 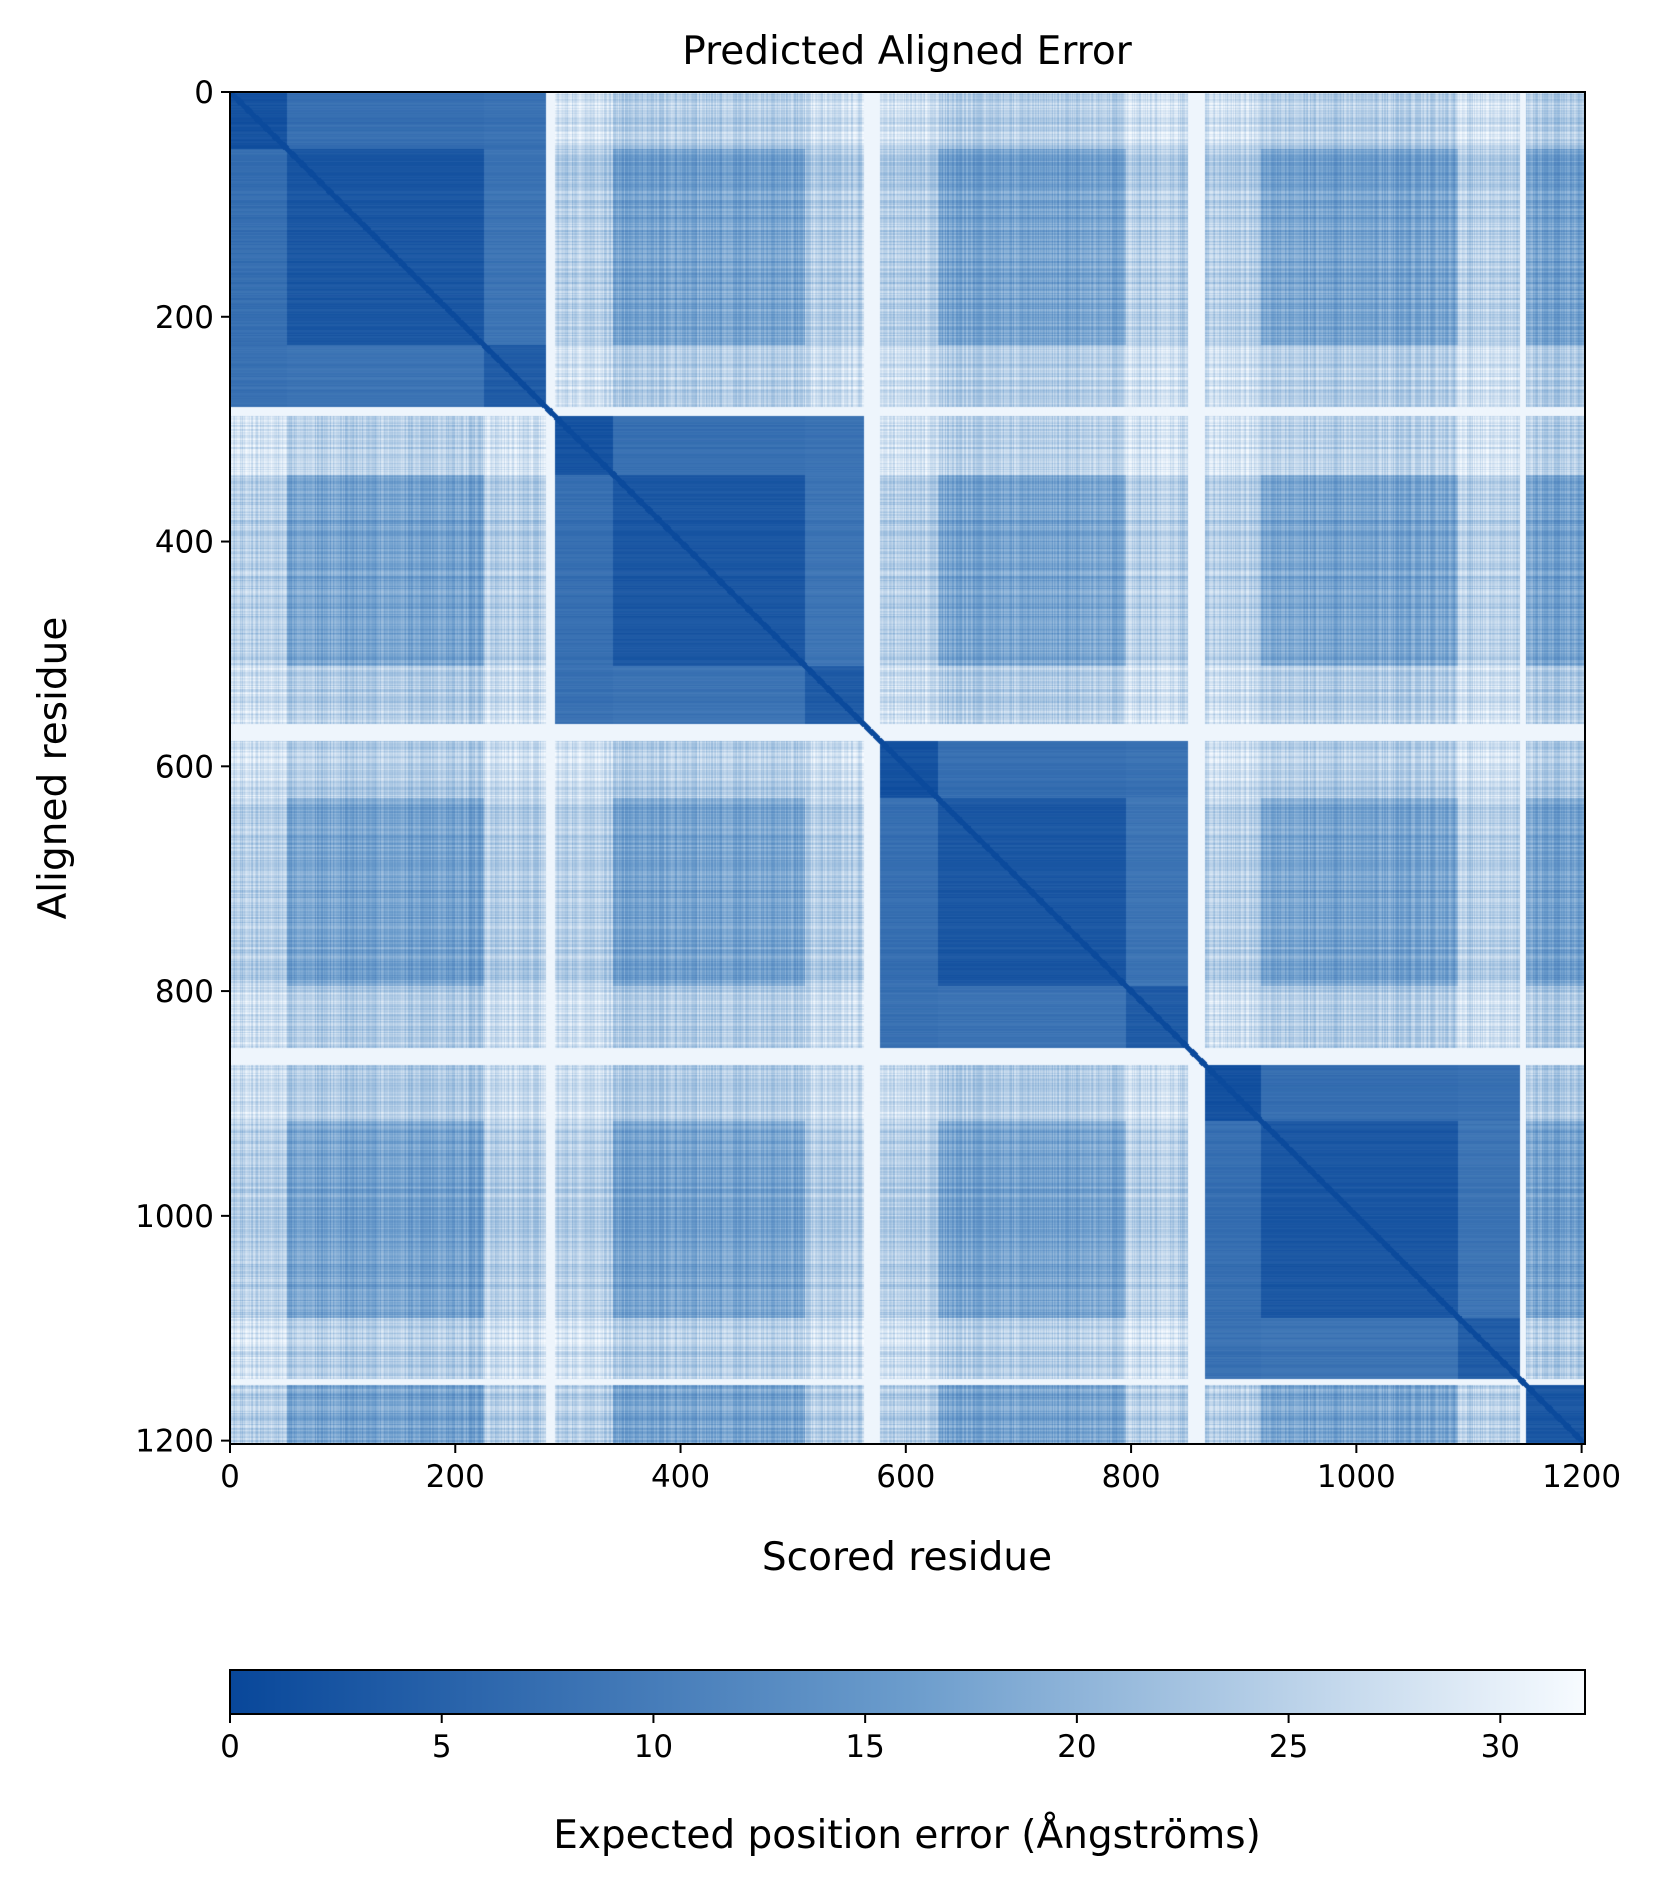 What do you see at coordinates (680, 1477) in the screenshot?
I see `x-tick-label: 400` at bounding box center [680, 1477].